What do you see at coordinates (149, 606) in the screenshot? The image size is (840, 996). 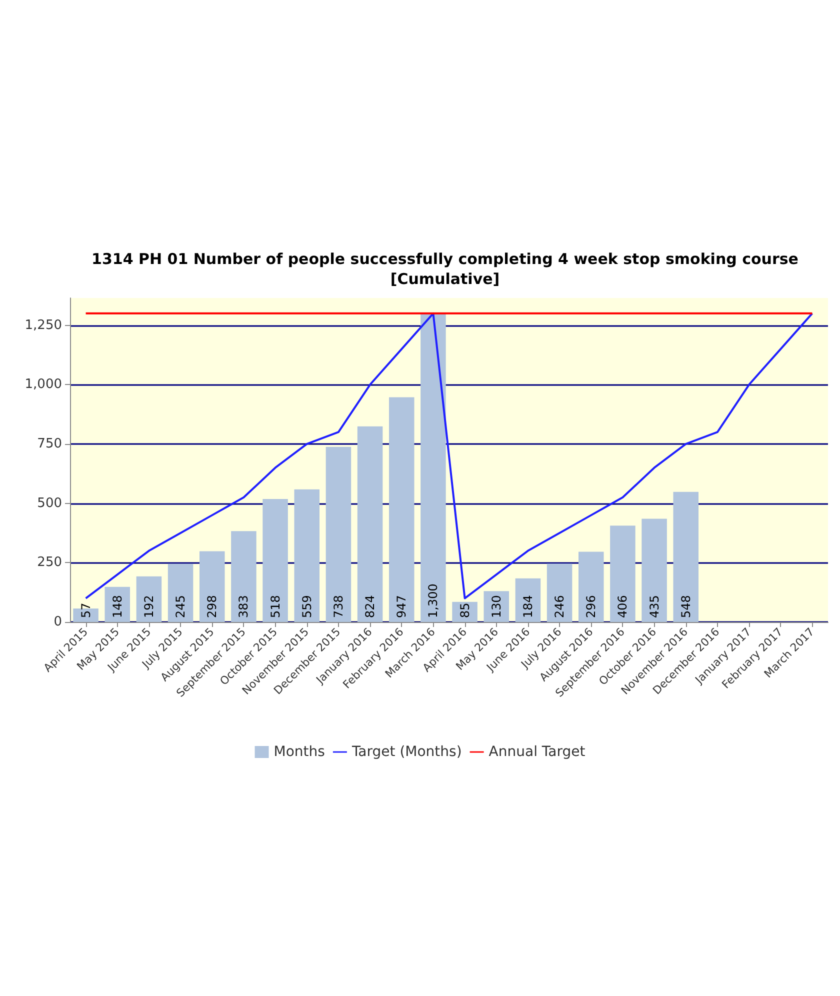 I see `data-label: 192` at bounding box center [149, 606].